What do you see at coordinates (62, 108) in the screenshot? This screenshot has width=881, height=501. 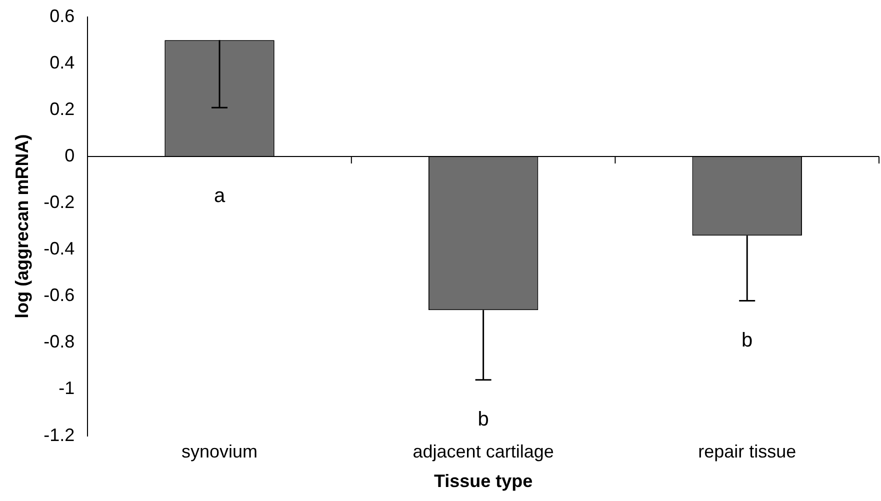 I see `y-tick-label: 0.2` at bounding box center [62, 108].